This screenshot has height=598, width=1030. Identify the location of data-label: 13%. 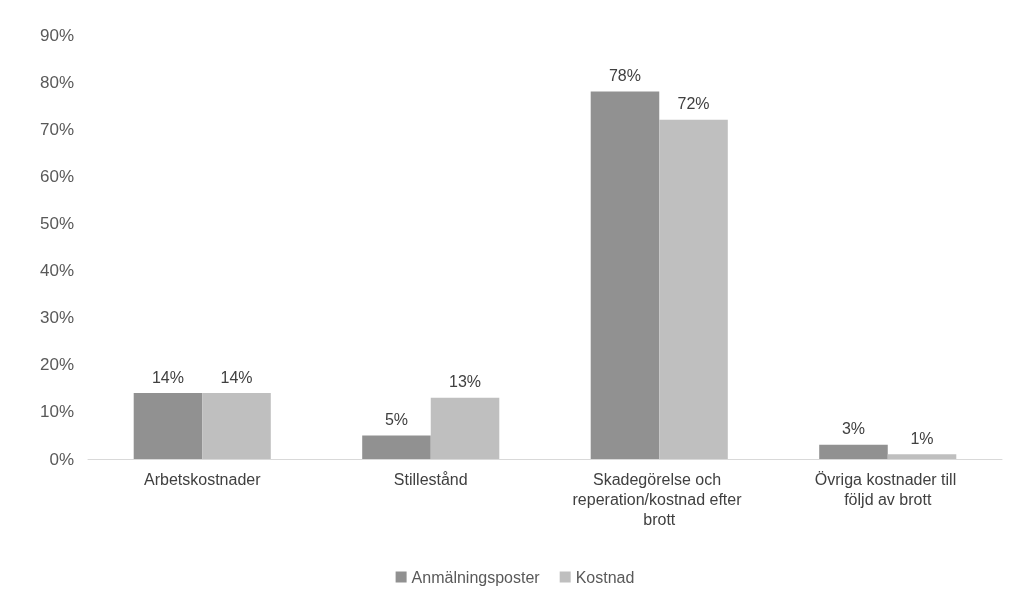
(465, 382).